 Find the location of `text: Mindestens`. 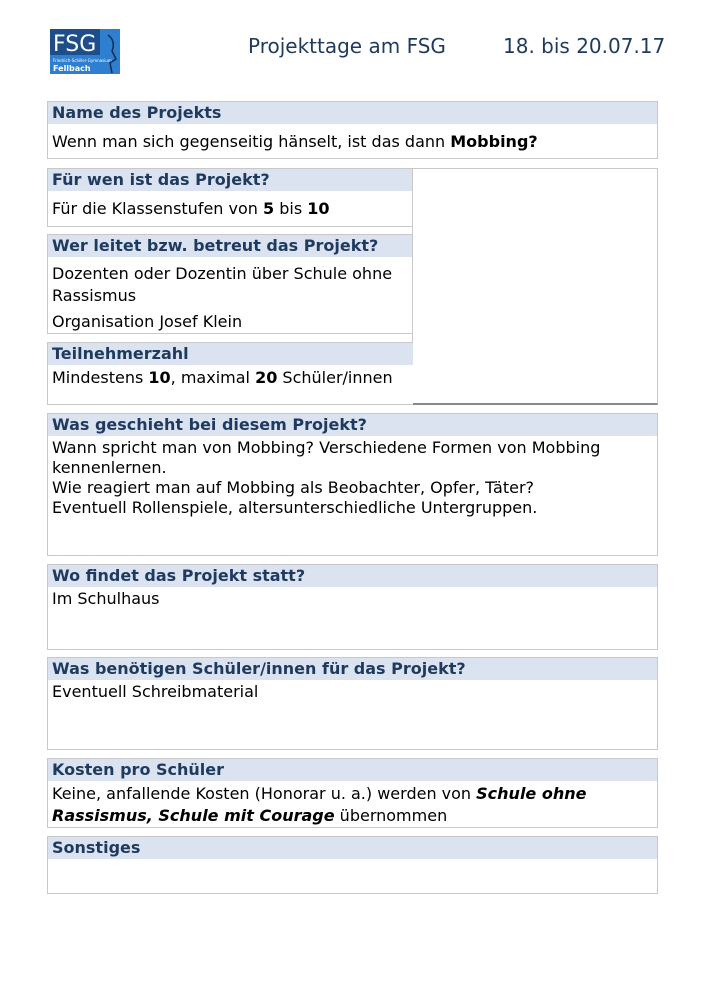

text: Mindestens is located at coordinates (100, 377).